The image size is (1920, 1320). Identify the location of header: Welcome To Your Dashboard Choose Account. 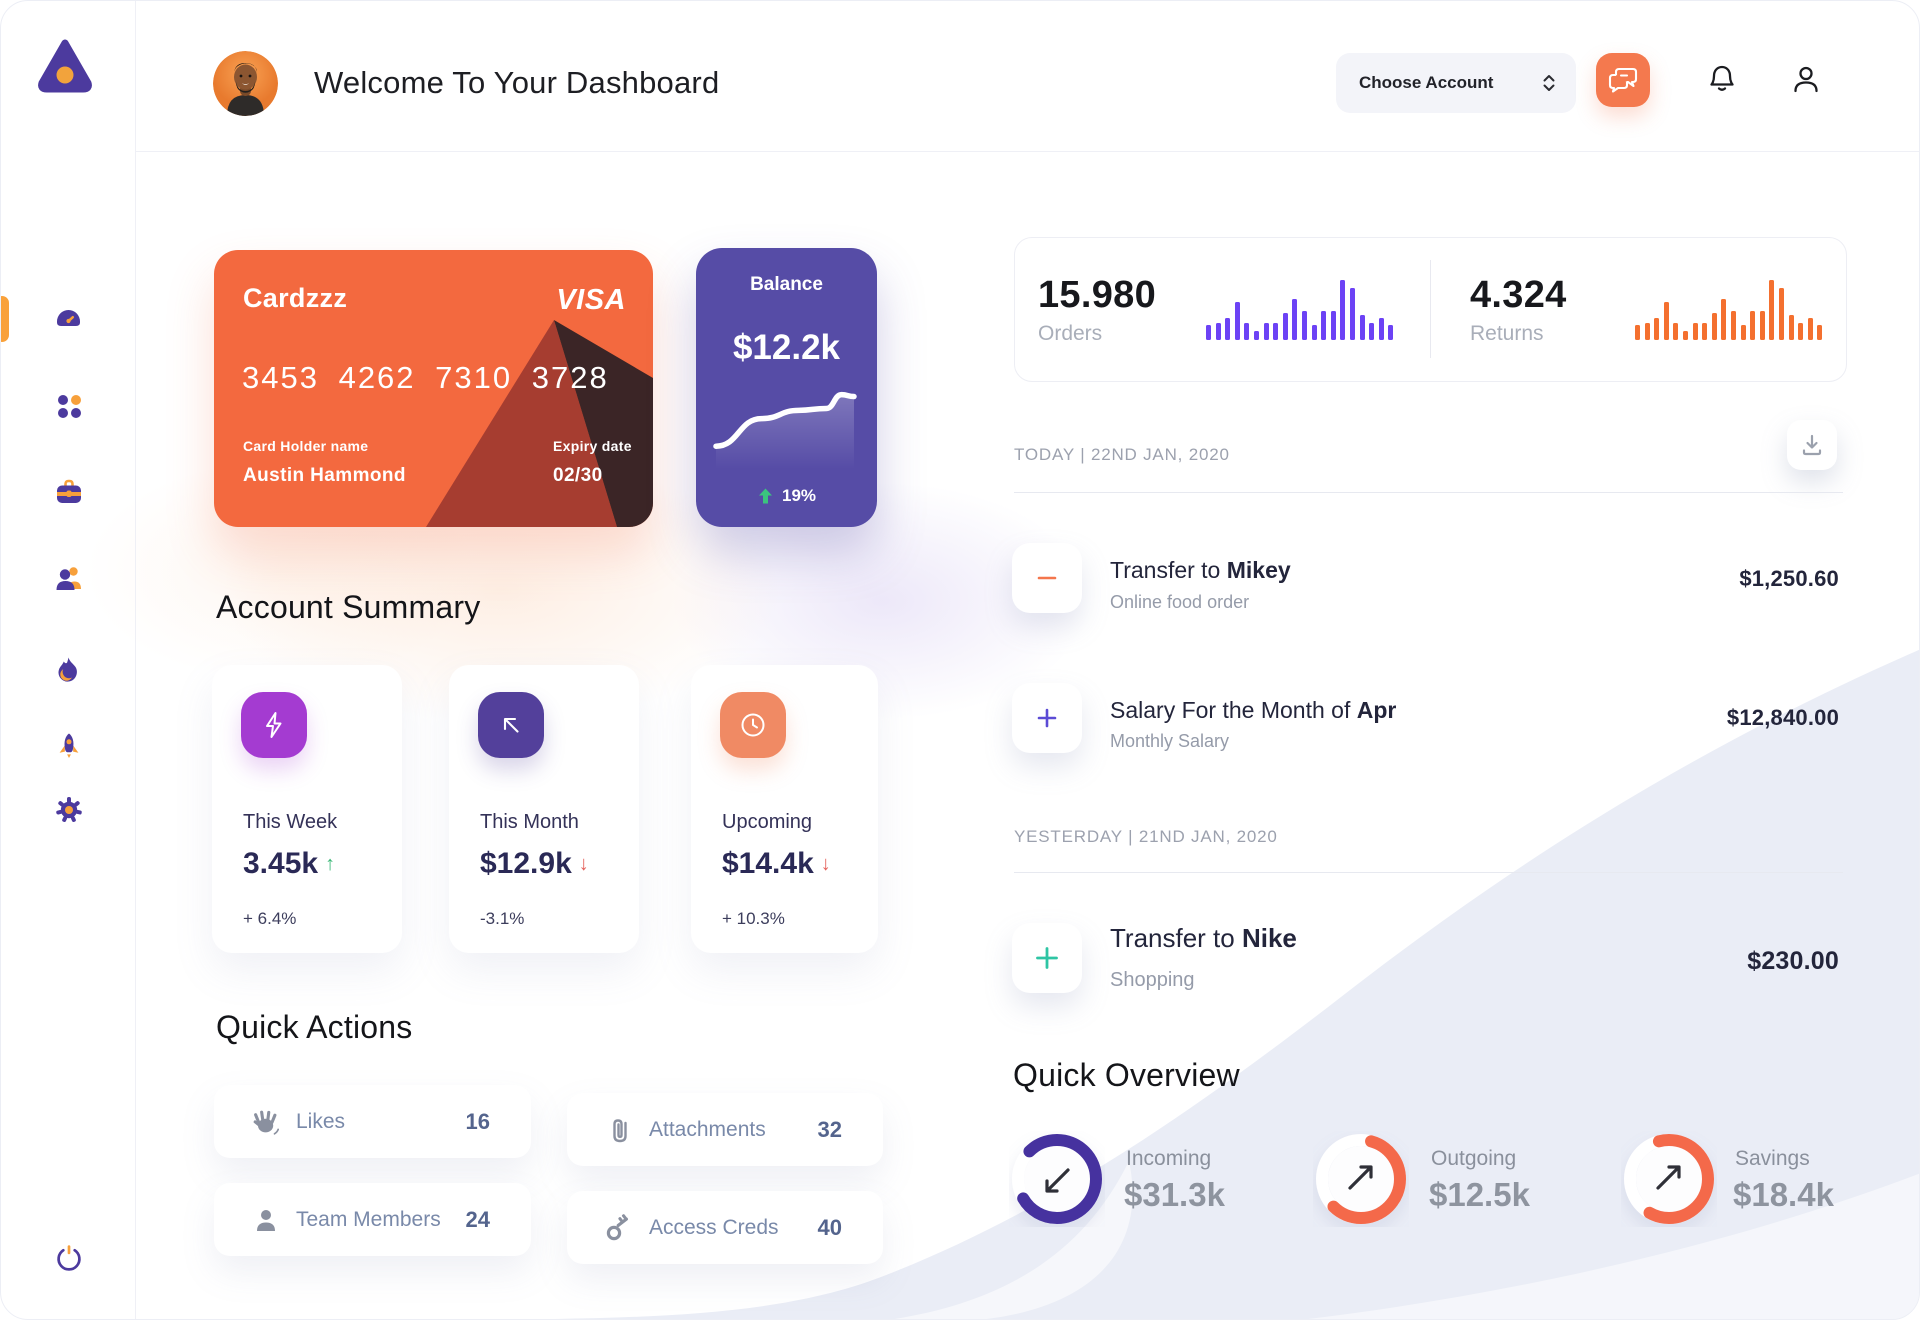
(1027, 76).